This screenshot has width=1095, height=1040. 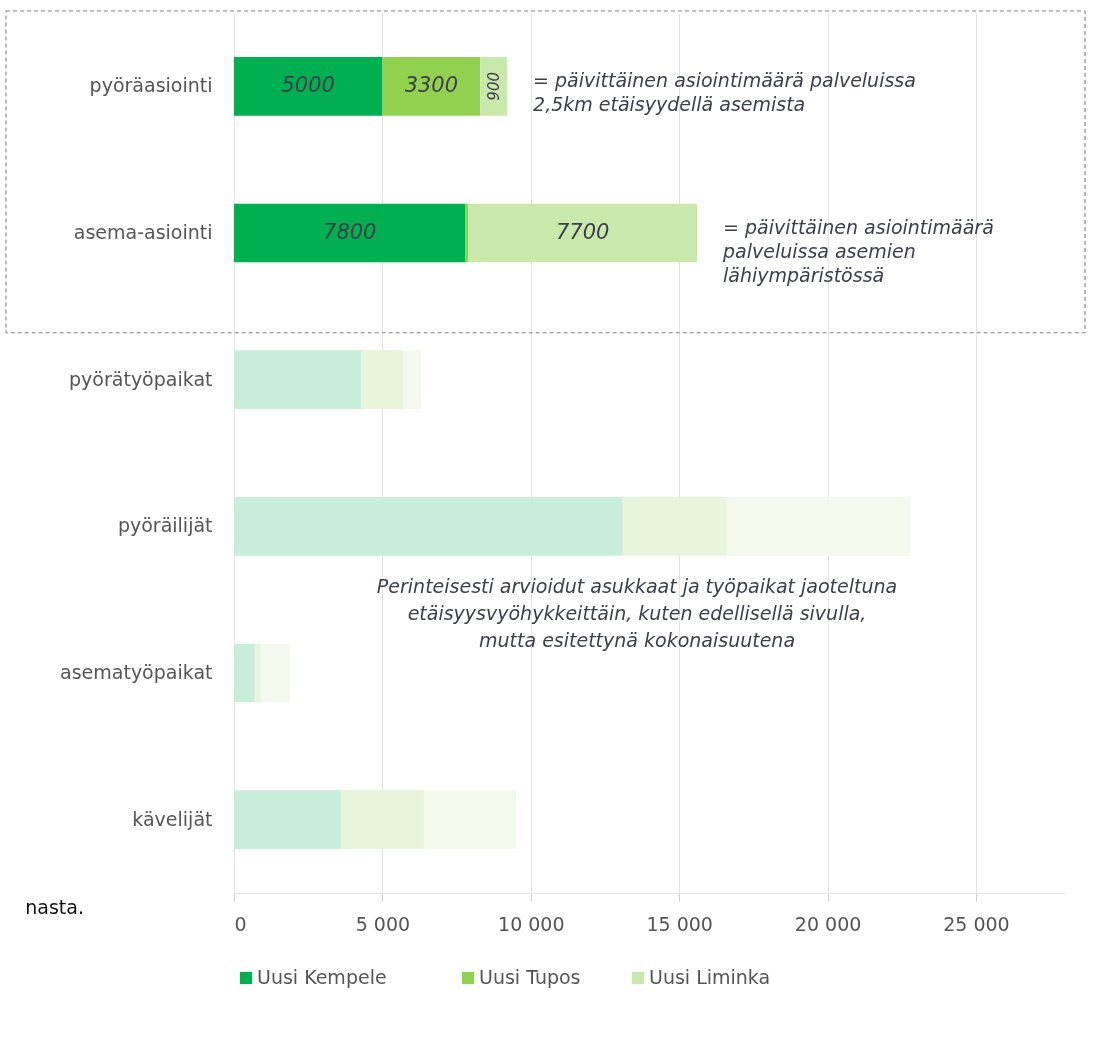 I want to click on x-tick-label: 5 000, so click(x=383, y=923).